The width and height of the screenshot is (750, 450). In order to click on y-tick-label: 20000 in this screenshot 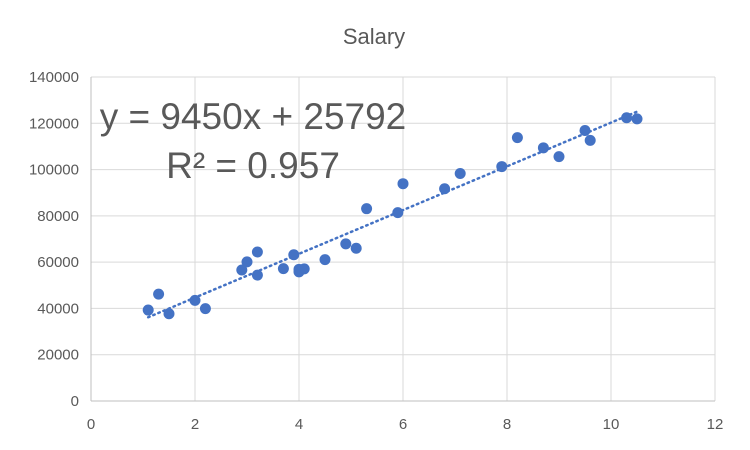, I will do `click(58, 355)`.